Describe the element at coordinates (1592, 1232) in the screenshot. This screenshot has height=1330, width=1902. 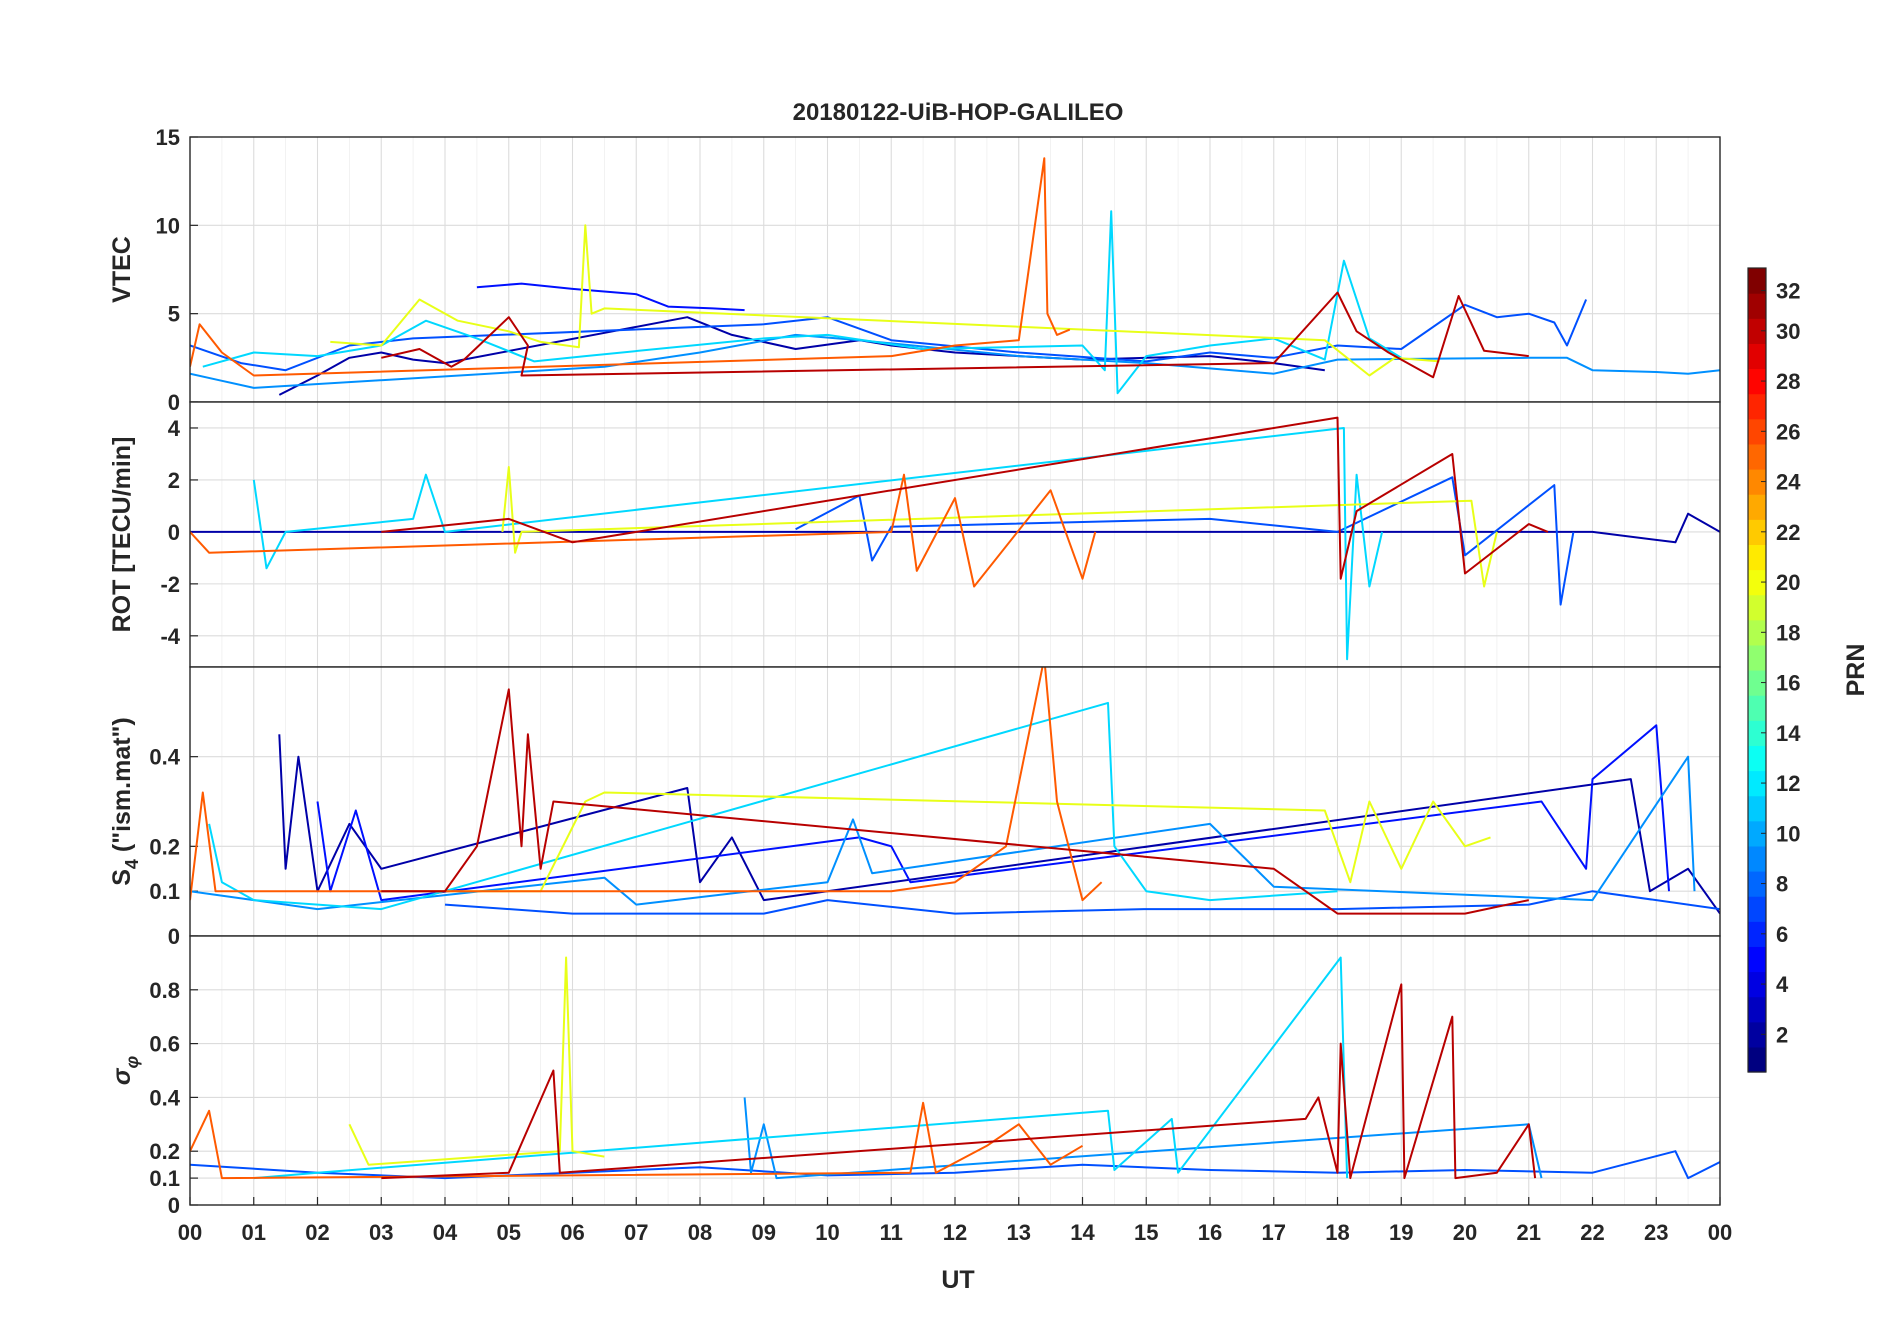
I see `x-tick-label: 22` at that location.